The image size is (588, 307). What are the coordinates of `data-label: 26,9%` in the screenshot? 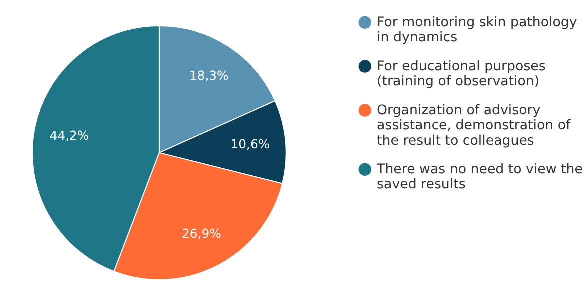 It's located at (202, 233).